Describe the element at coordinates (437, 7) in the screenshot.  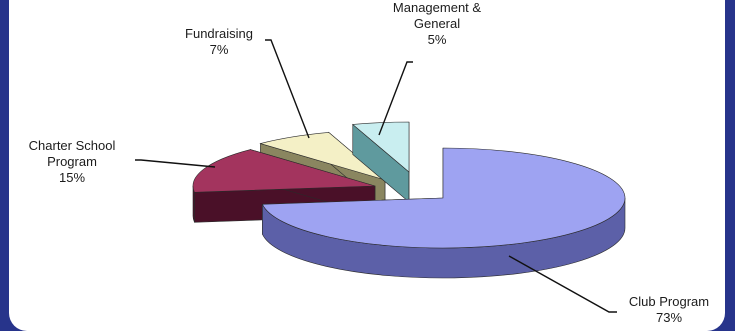
I see `label-line: Management &` at that location.